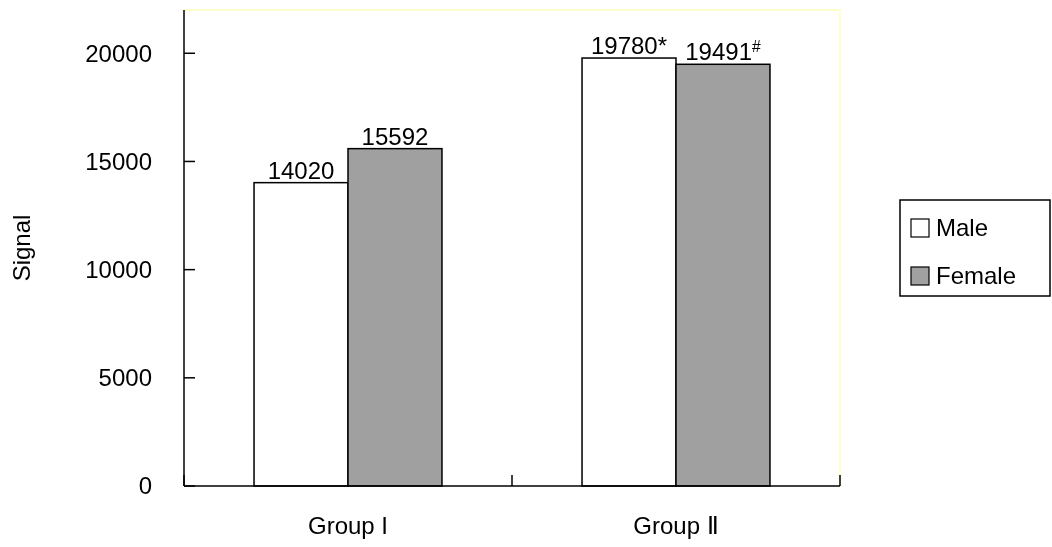 The image size is (1052, 547). What do you see at coordinates (629, 46) in the screenshot?
I see `data-label: 19780*` at bounding box center [629, 46].